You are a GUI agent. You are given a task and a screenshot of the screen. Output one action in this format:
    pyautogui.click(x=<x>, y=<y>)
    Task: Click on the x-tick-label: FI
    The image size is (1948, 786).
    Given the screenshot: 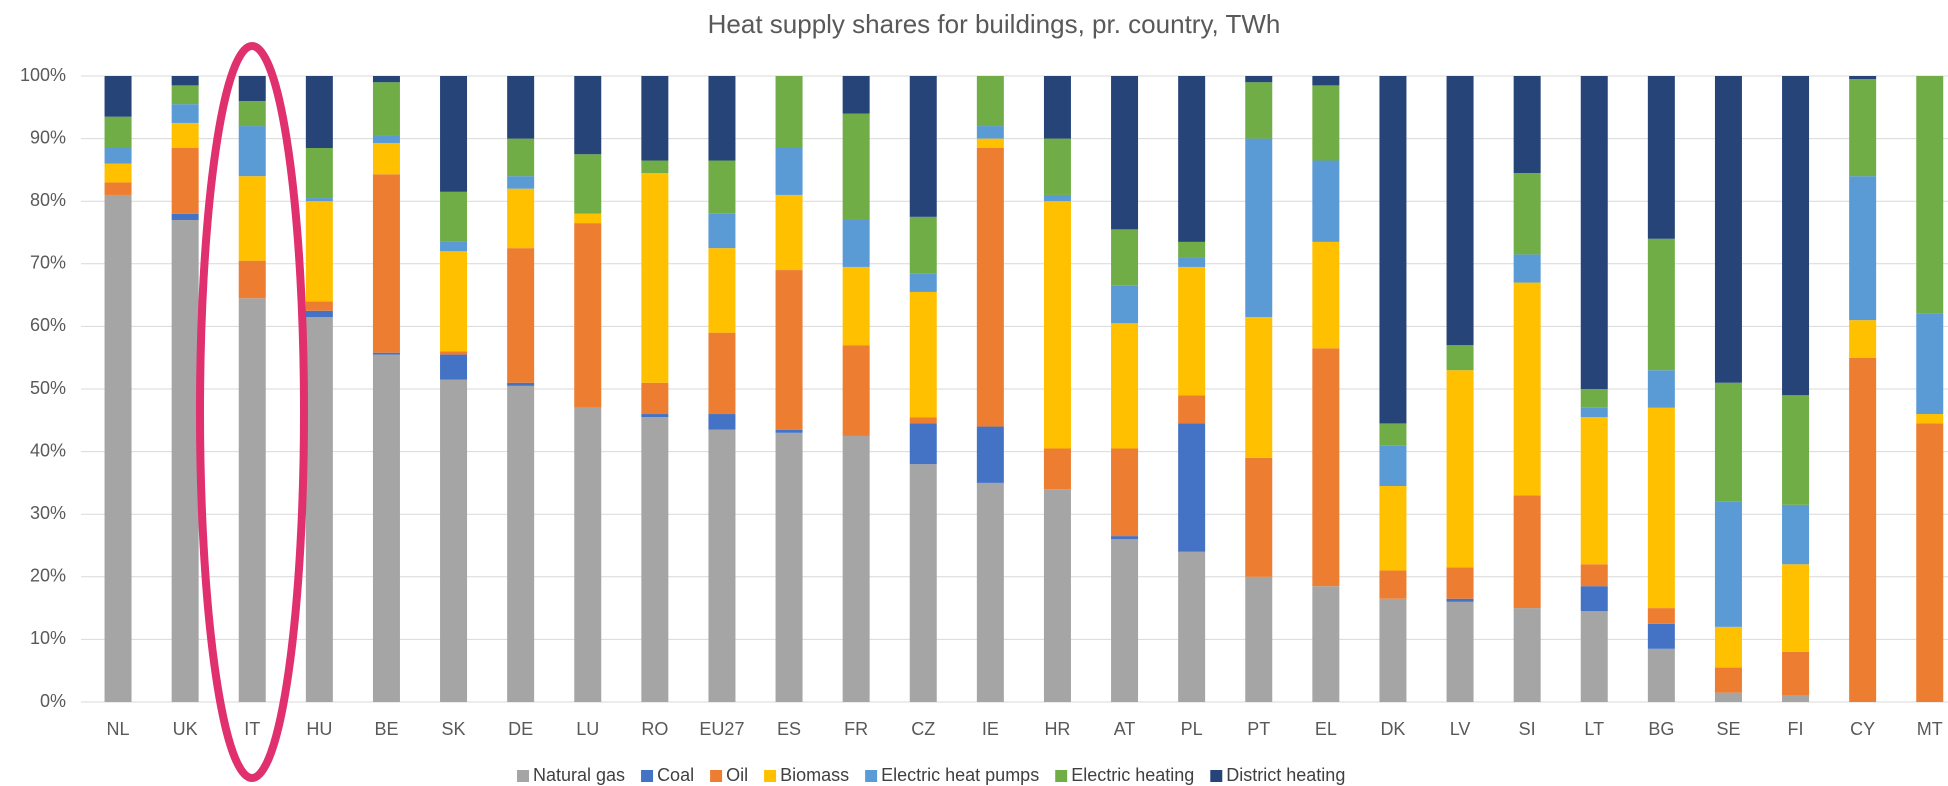 What is the action you would take?
    pyautogui.click(x=1796, y=729)
    